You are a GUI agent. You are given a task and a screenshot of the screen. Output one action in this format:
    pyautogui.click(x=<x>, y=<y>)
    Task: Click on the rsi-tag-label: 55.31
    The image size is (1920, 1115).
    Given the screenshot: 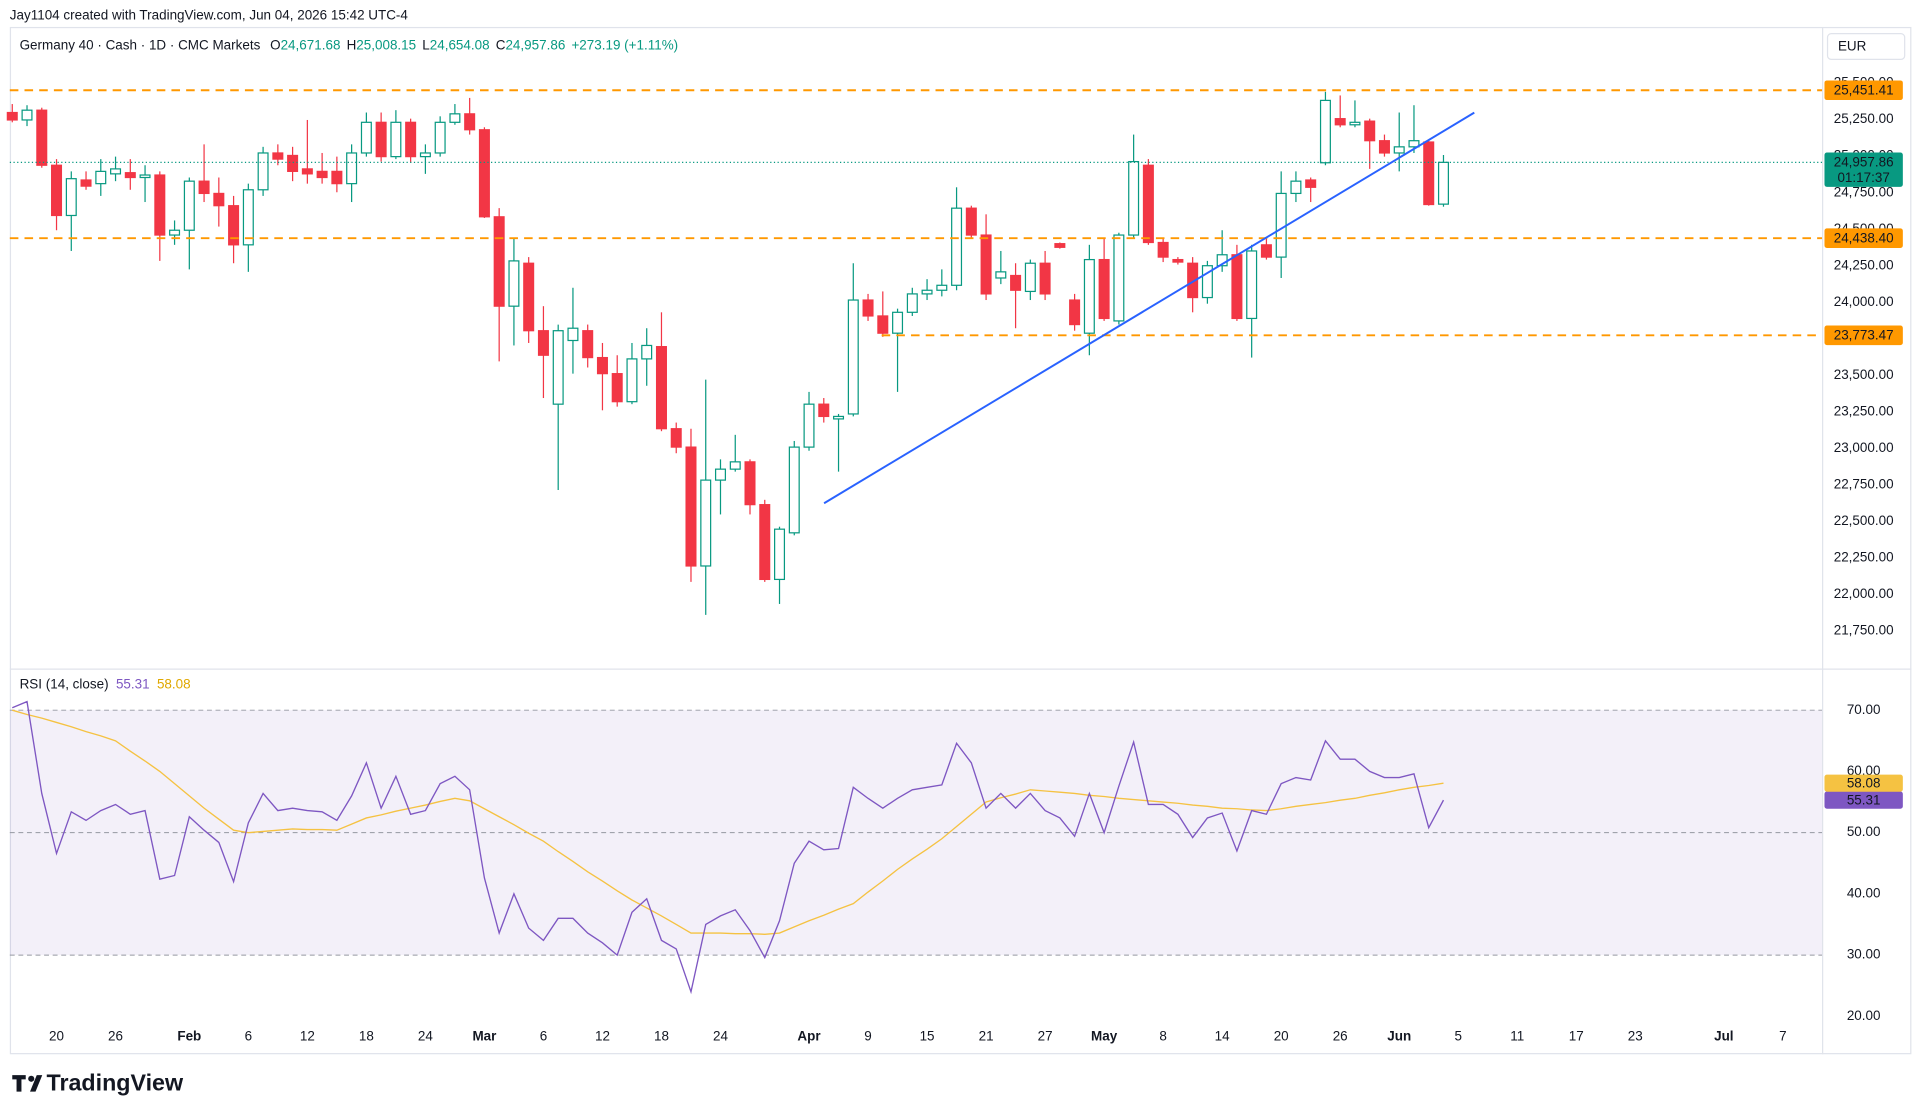 What is the action you would take?
    pyautogui.click(x=1864, y=799)
    